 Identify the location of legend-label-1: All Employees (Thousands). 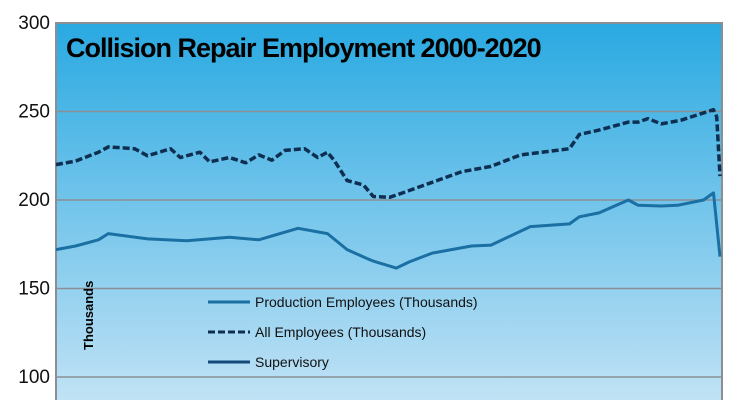
(340, 332).